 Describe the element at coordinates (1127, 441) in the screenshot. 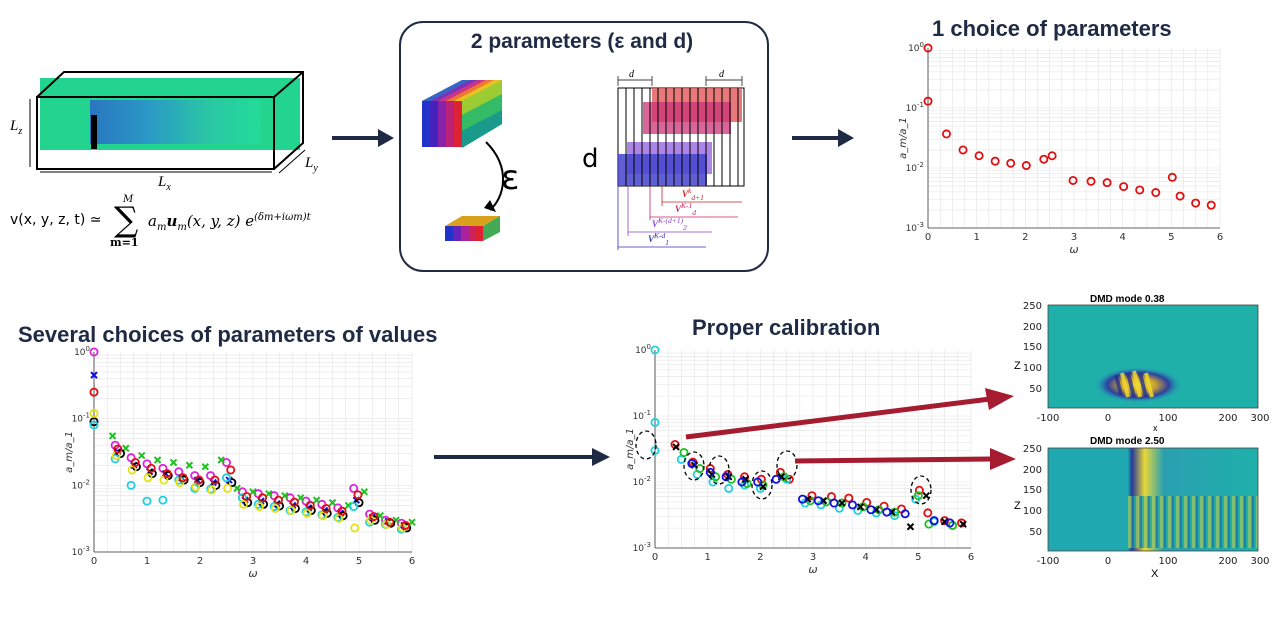

I see `dmd2-title: DMD mode 2.50` at that location.